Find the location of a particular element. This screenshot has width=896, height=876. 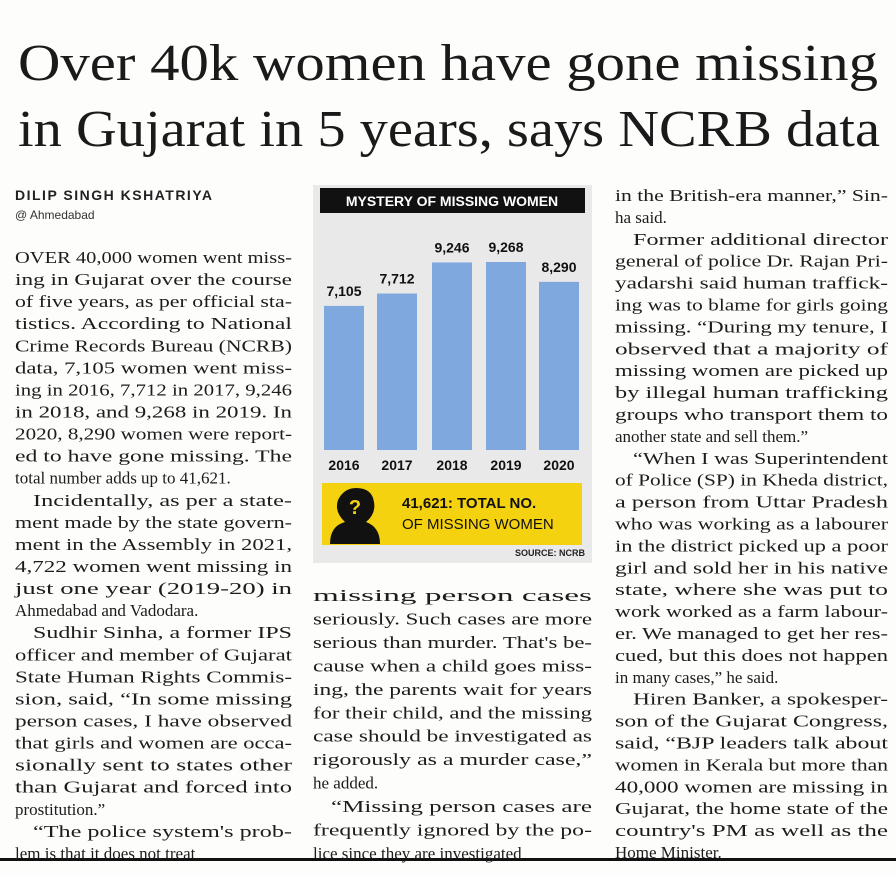

body-line: “The police system's prob- is located at coordinates (162, 831).